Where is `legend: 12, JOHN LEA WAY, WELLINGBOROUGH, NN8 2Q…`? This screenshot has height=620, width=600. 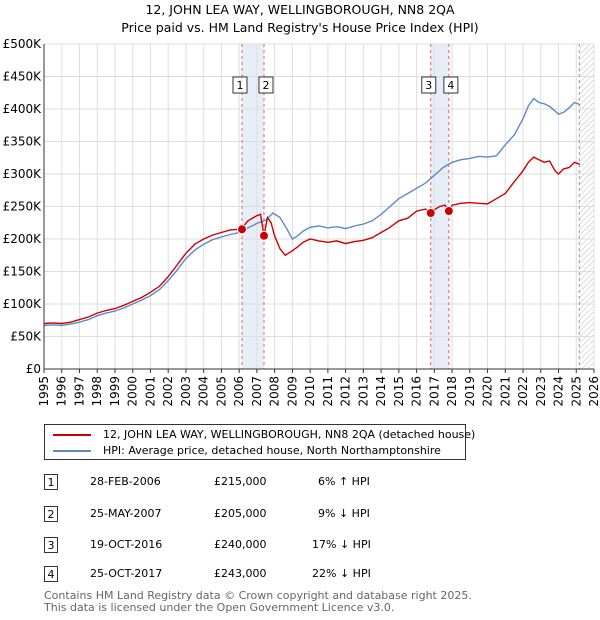 legend: 12, JOHN LEA WAY, WELLINGBOROUGH, NN8 2Q… is located at coordinates (259, 442).